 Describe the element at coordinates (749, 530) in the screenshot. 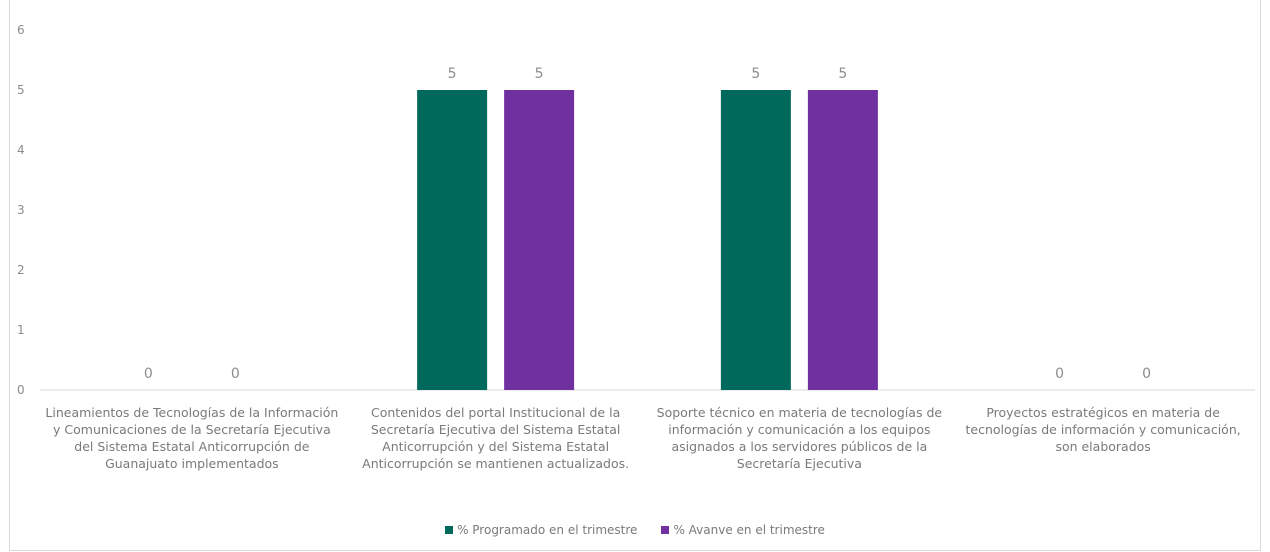

I see `legend-label: % Avanve en el trimestre` at that location.